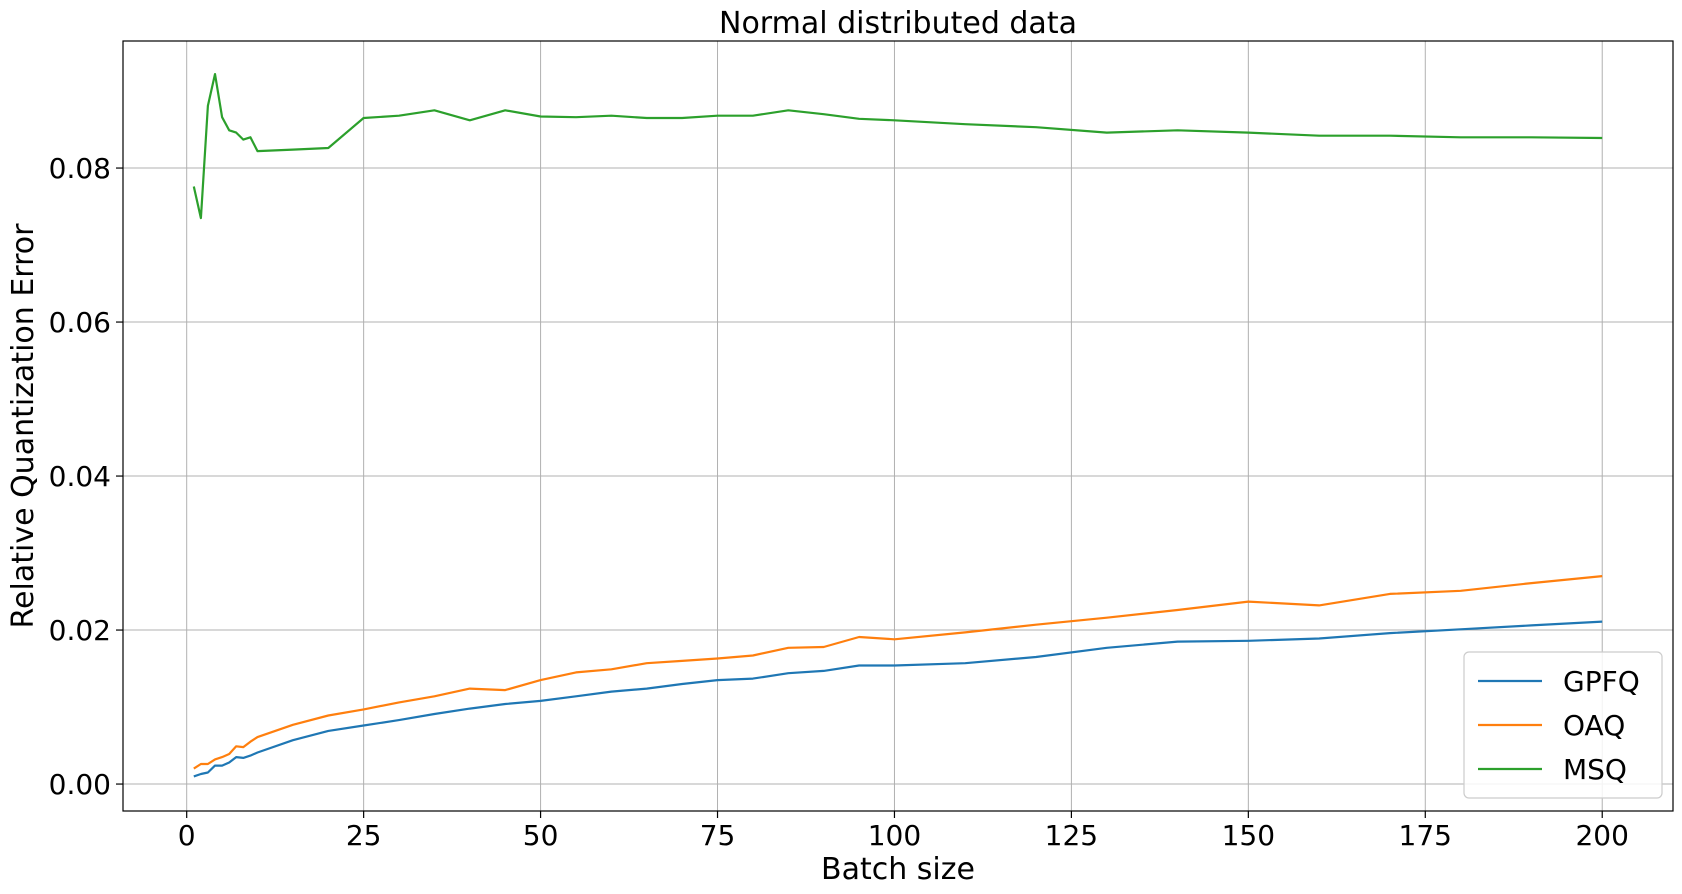 The image size is (1682, 894). Describe the element at coordinates (898, 699) in the screenshot. I see `series-line-gpfq` at that location.